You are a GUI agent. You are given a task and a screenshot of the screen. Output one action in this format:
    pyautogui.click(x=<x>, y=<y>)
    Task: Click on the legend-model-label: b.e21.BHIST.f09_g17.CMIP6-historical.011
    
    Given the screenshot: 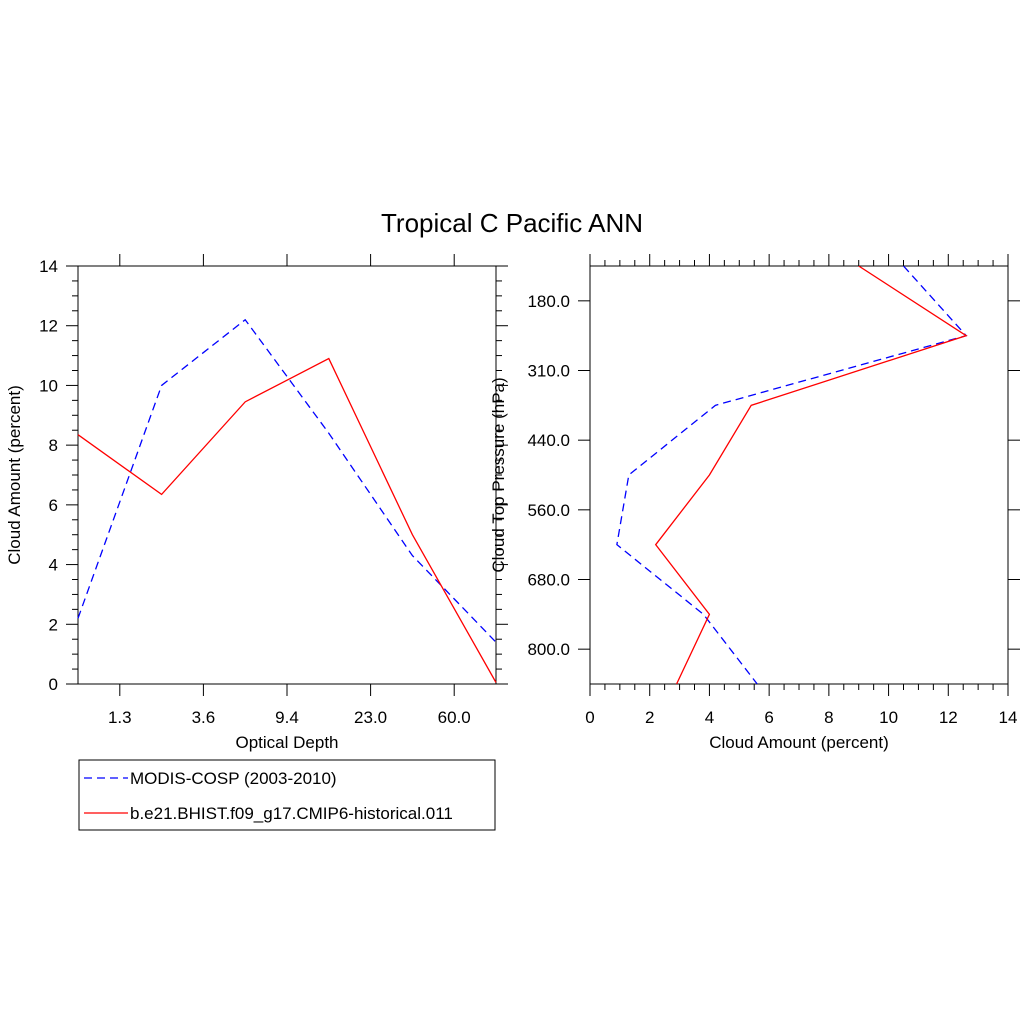 What is the action you would take?
    pyautogui.click(x=291, y=813)
    